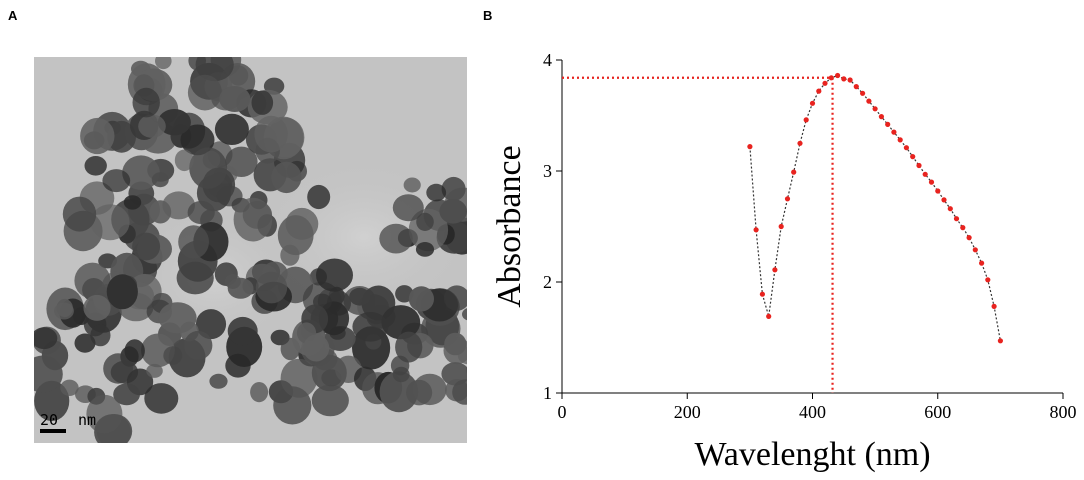  Describe the element at coordinates (687, 412) in the screenshot. I see `x-tick-label: 200` at that location.